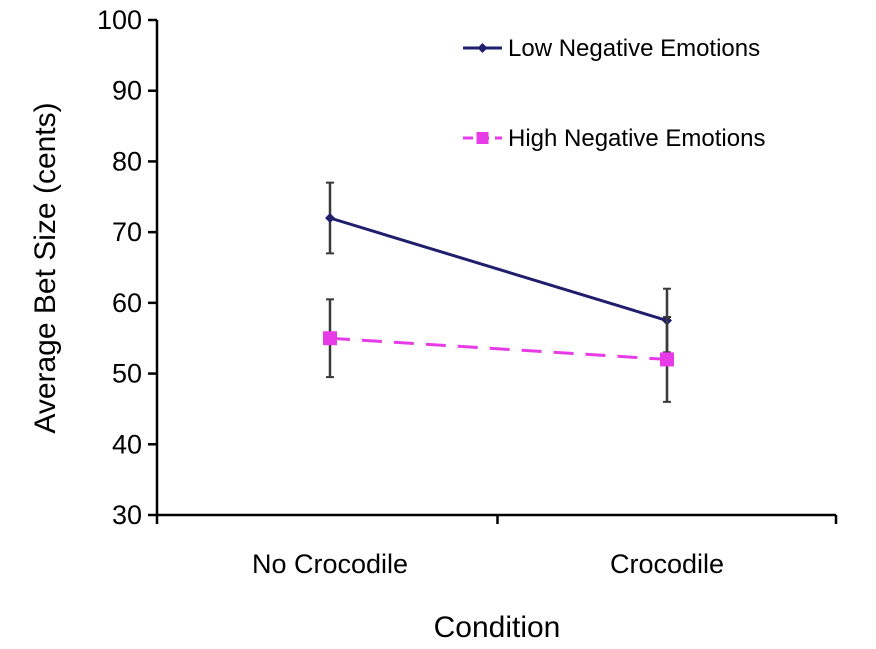 The image size is (876, 649). I want to click on legend-marker-low, so click(482, 48).